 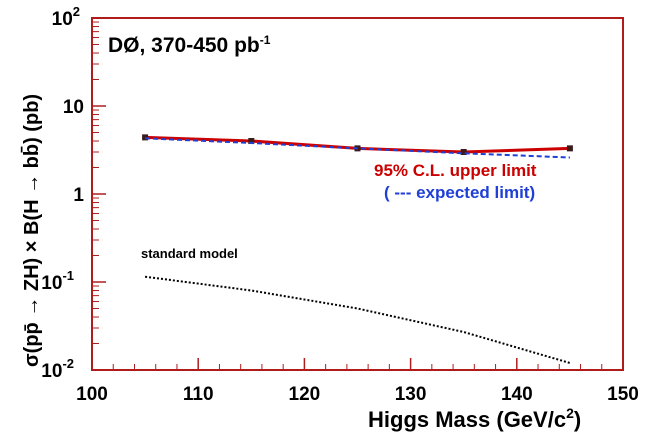 What do you see at coordinates (32, 230) in the screenshot?
I see `y-axis-label: σ(pp̄ → ZH) × B(H → bb̄) (pb)` at bounding box center [32, 230].